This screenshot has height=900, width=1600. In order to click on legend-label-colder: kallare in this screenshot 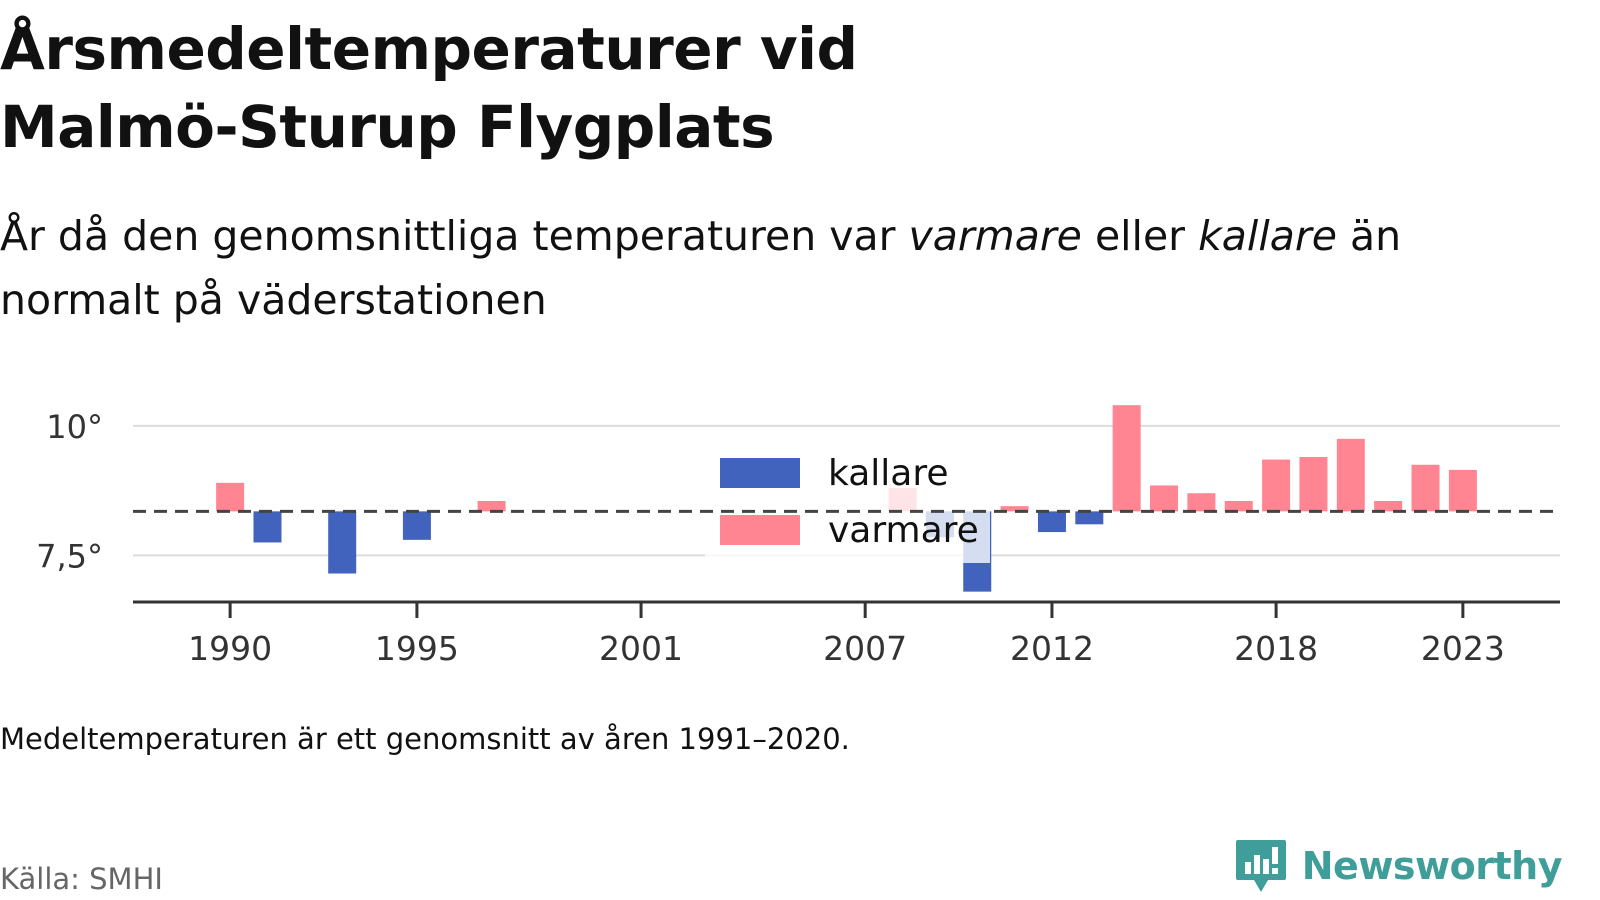, I will do `click(888, 473)`.